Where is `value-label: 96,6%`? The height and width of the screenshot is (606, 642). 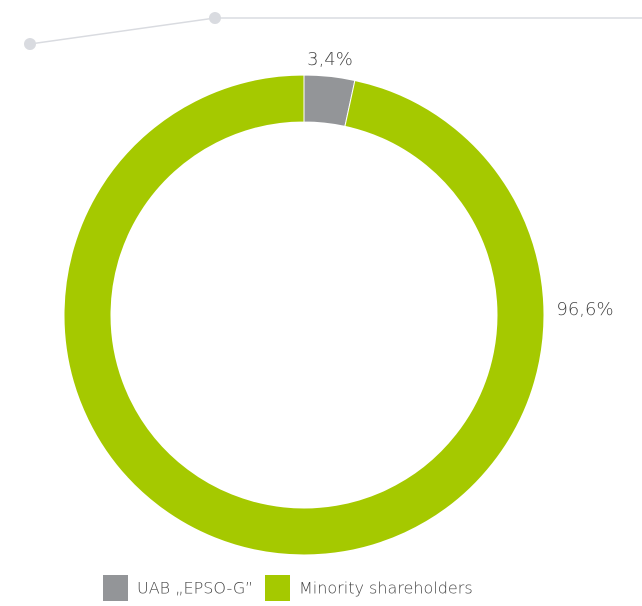 value-label: 96,6% is located at coordinates (584, 309).